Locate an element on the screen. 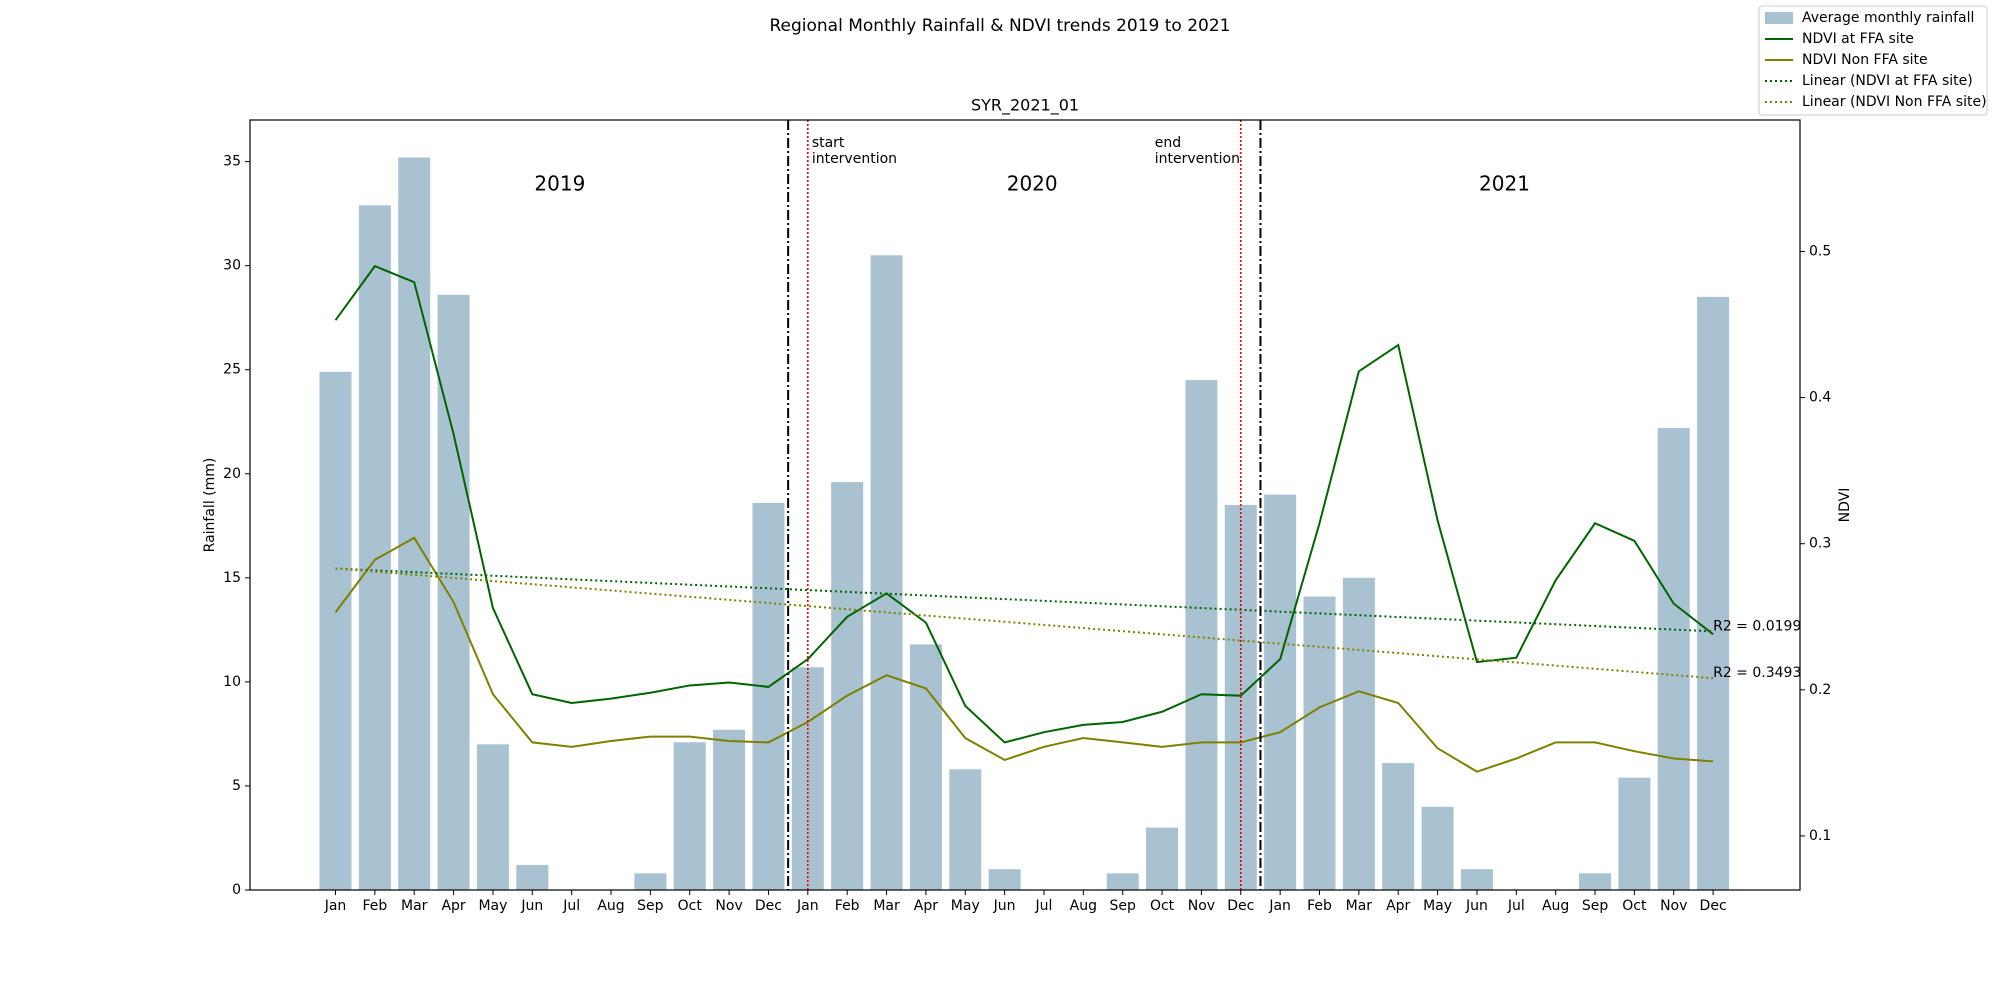  r2-label: R2 = 0.3493 is located at coordinates (1757, 673).